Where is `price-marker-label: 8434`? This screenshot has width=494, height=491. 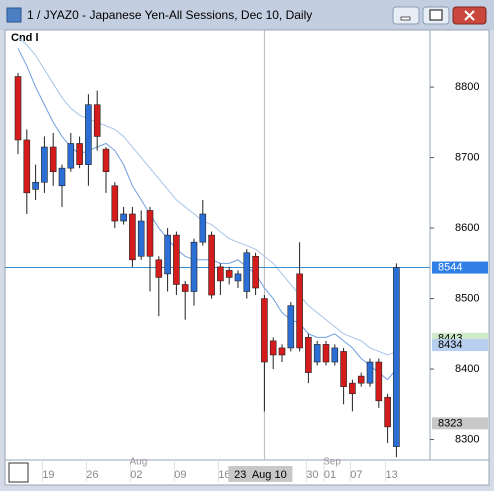 price-marker-label: 8434 is located at coordinates (450, 345).